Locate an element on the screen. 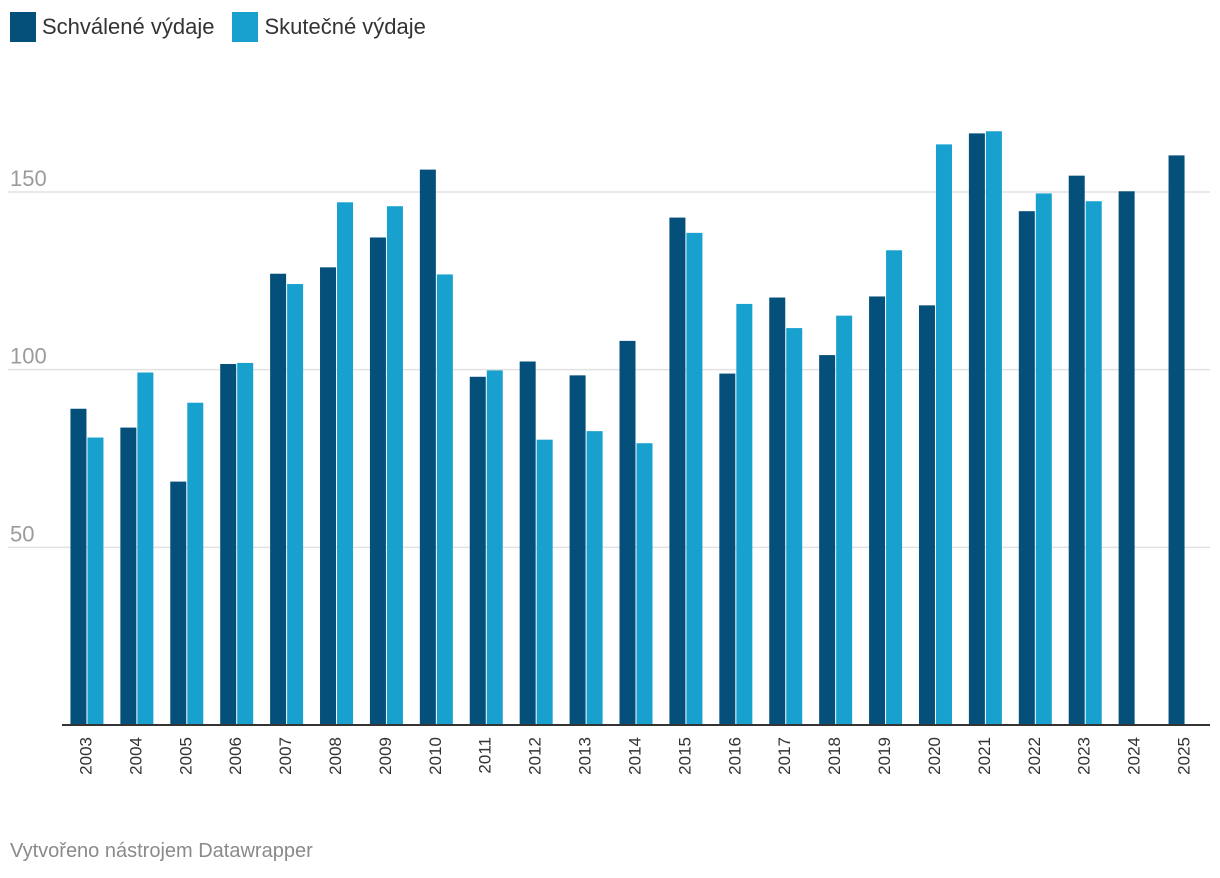  bar-actual-2014 is located at coordinates (644, 584).